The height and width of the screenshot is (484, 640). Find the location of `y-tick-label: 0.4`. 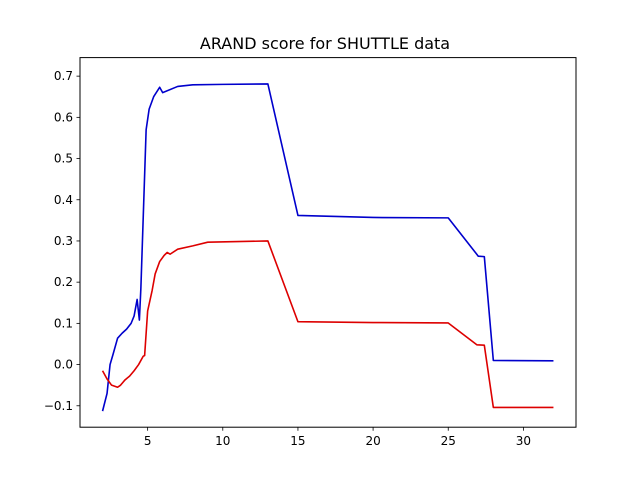

y-tick-label: 0.4 is located at coordinates (63, 200).